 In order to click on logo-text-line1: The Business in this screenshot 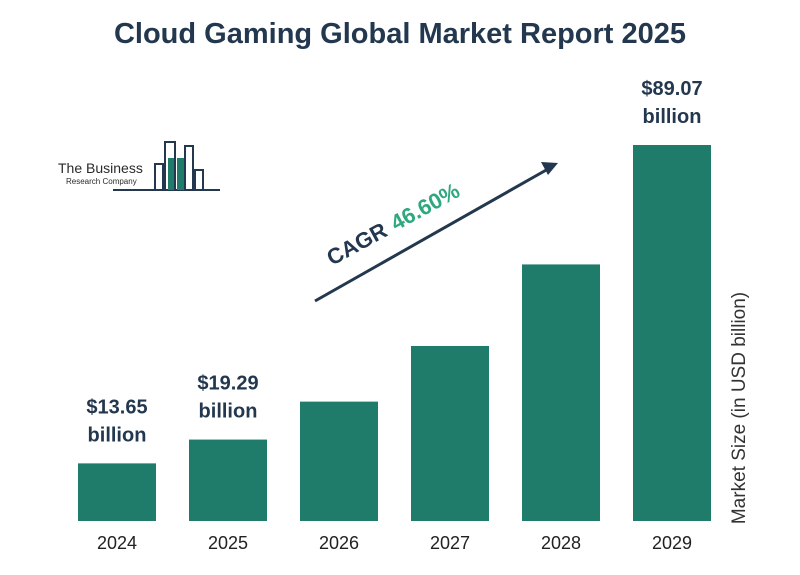, I will do `click(100, 168)`.